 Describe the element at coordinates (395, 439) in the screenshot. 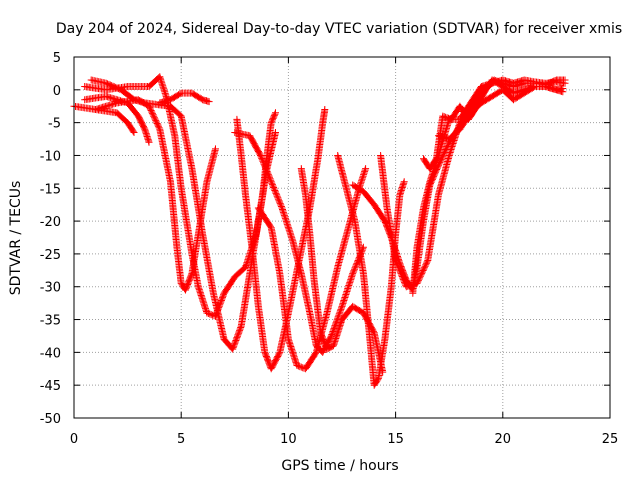

I see `x-tick-label: 15` at that location.